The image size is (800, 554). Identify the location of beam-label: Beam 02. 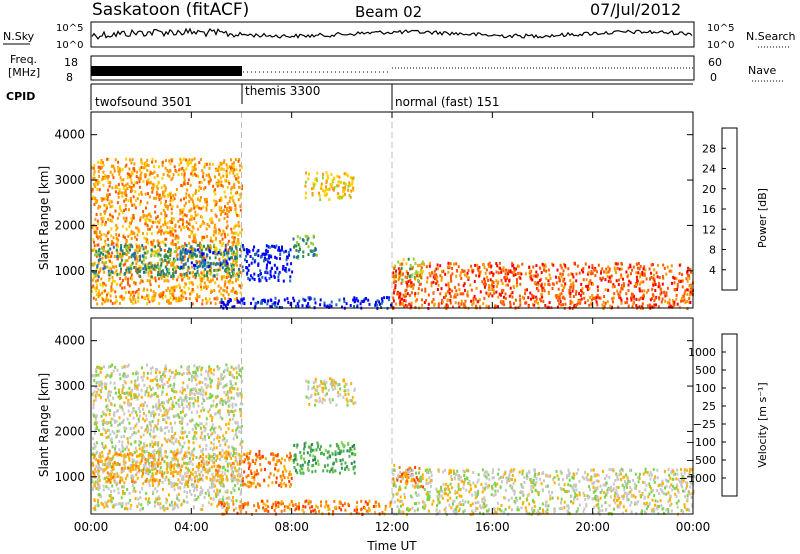
(388, 12).